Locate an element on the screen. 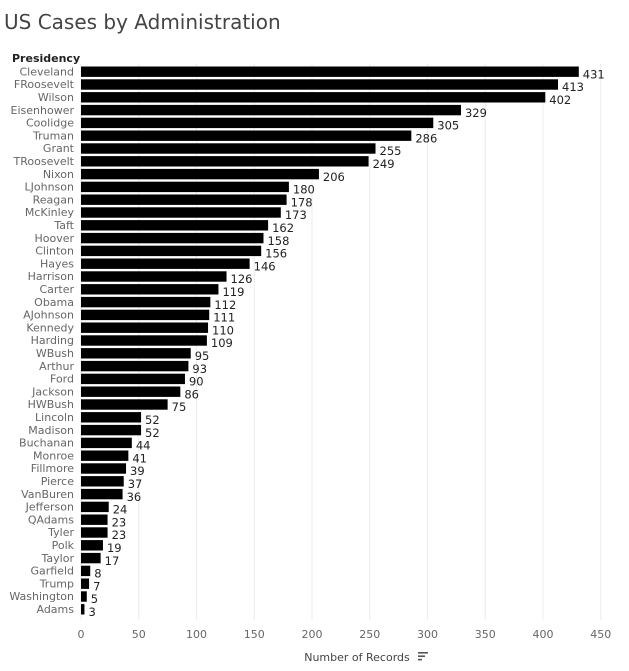 The image size is (629, 671). value-label: 93 is located at coordinates (199, 369).